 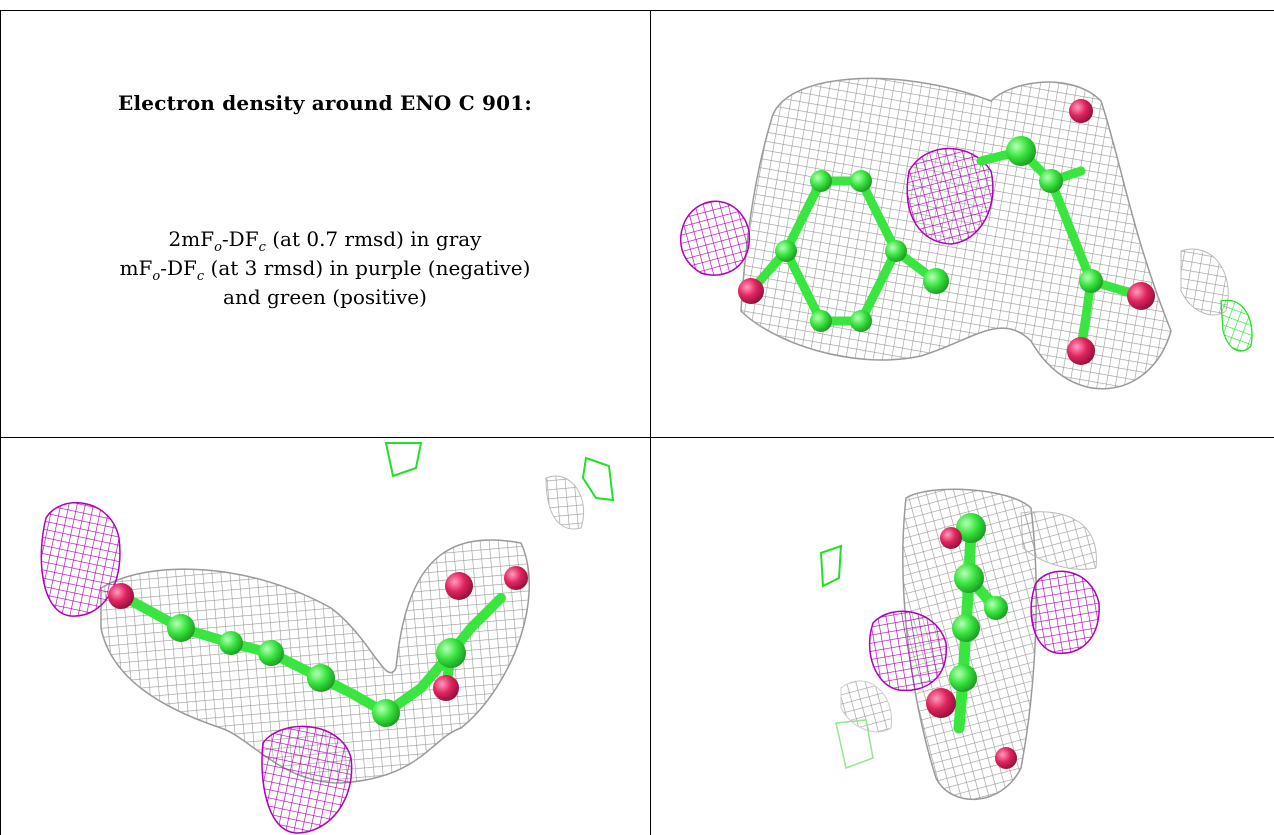 What do you see at coordinates (0, 422) in the screenshot?
I see `table-border-left` at bounding box center [0, 422].